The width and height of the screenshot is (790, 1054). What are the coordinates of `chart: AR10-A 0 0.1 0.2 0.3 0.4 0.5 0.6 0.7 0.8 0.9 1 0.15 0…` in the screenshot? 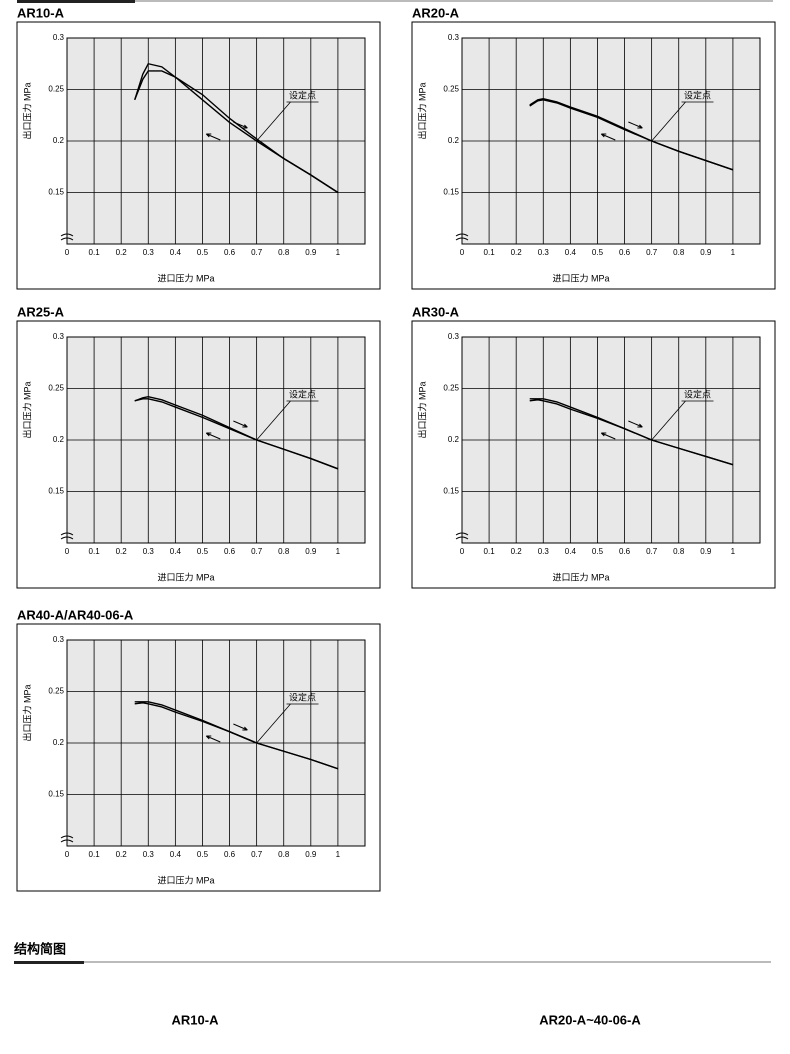 It's located at (198, 147).